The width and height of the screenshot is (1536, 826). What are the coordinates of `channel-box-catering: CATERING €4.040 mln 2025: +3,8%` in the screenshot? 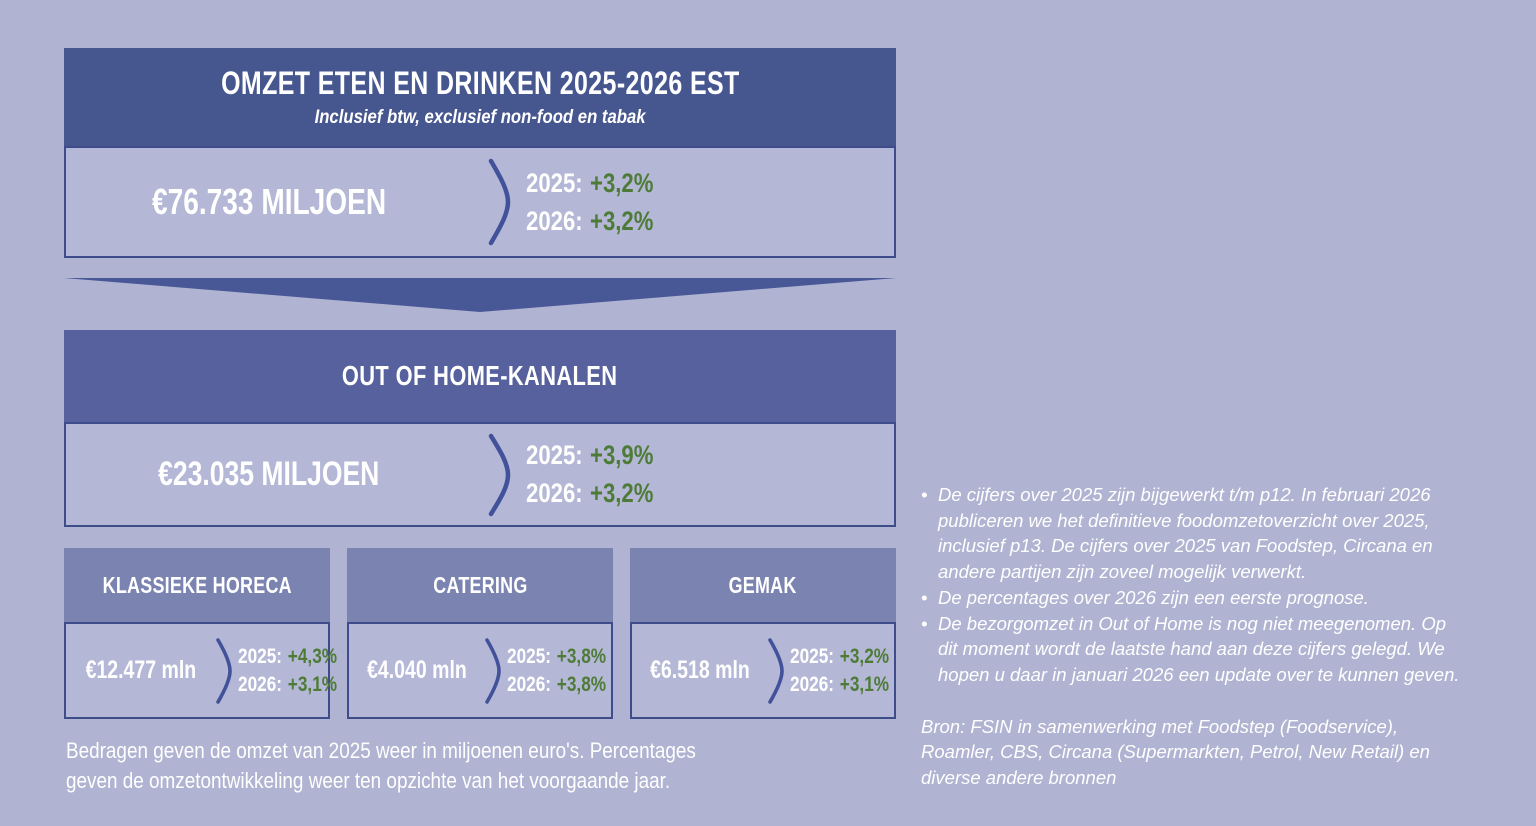 It's located at (480, 633).